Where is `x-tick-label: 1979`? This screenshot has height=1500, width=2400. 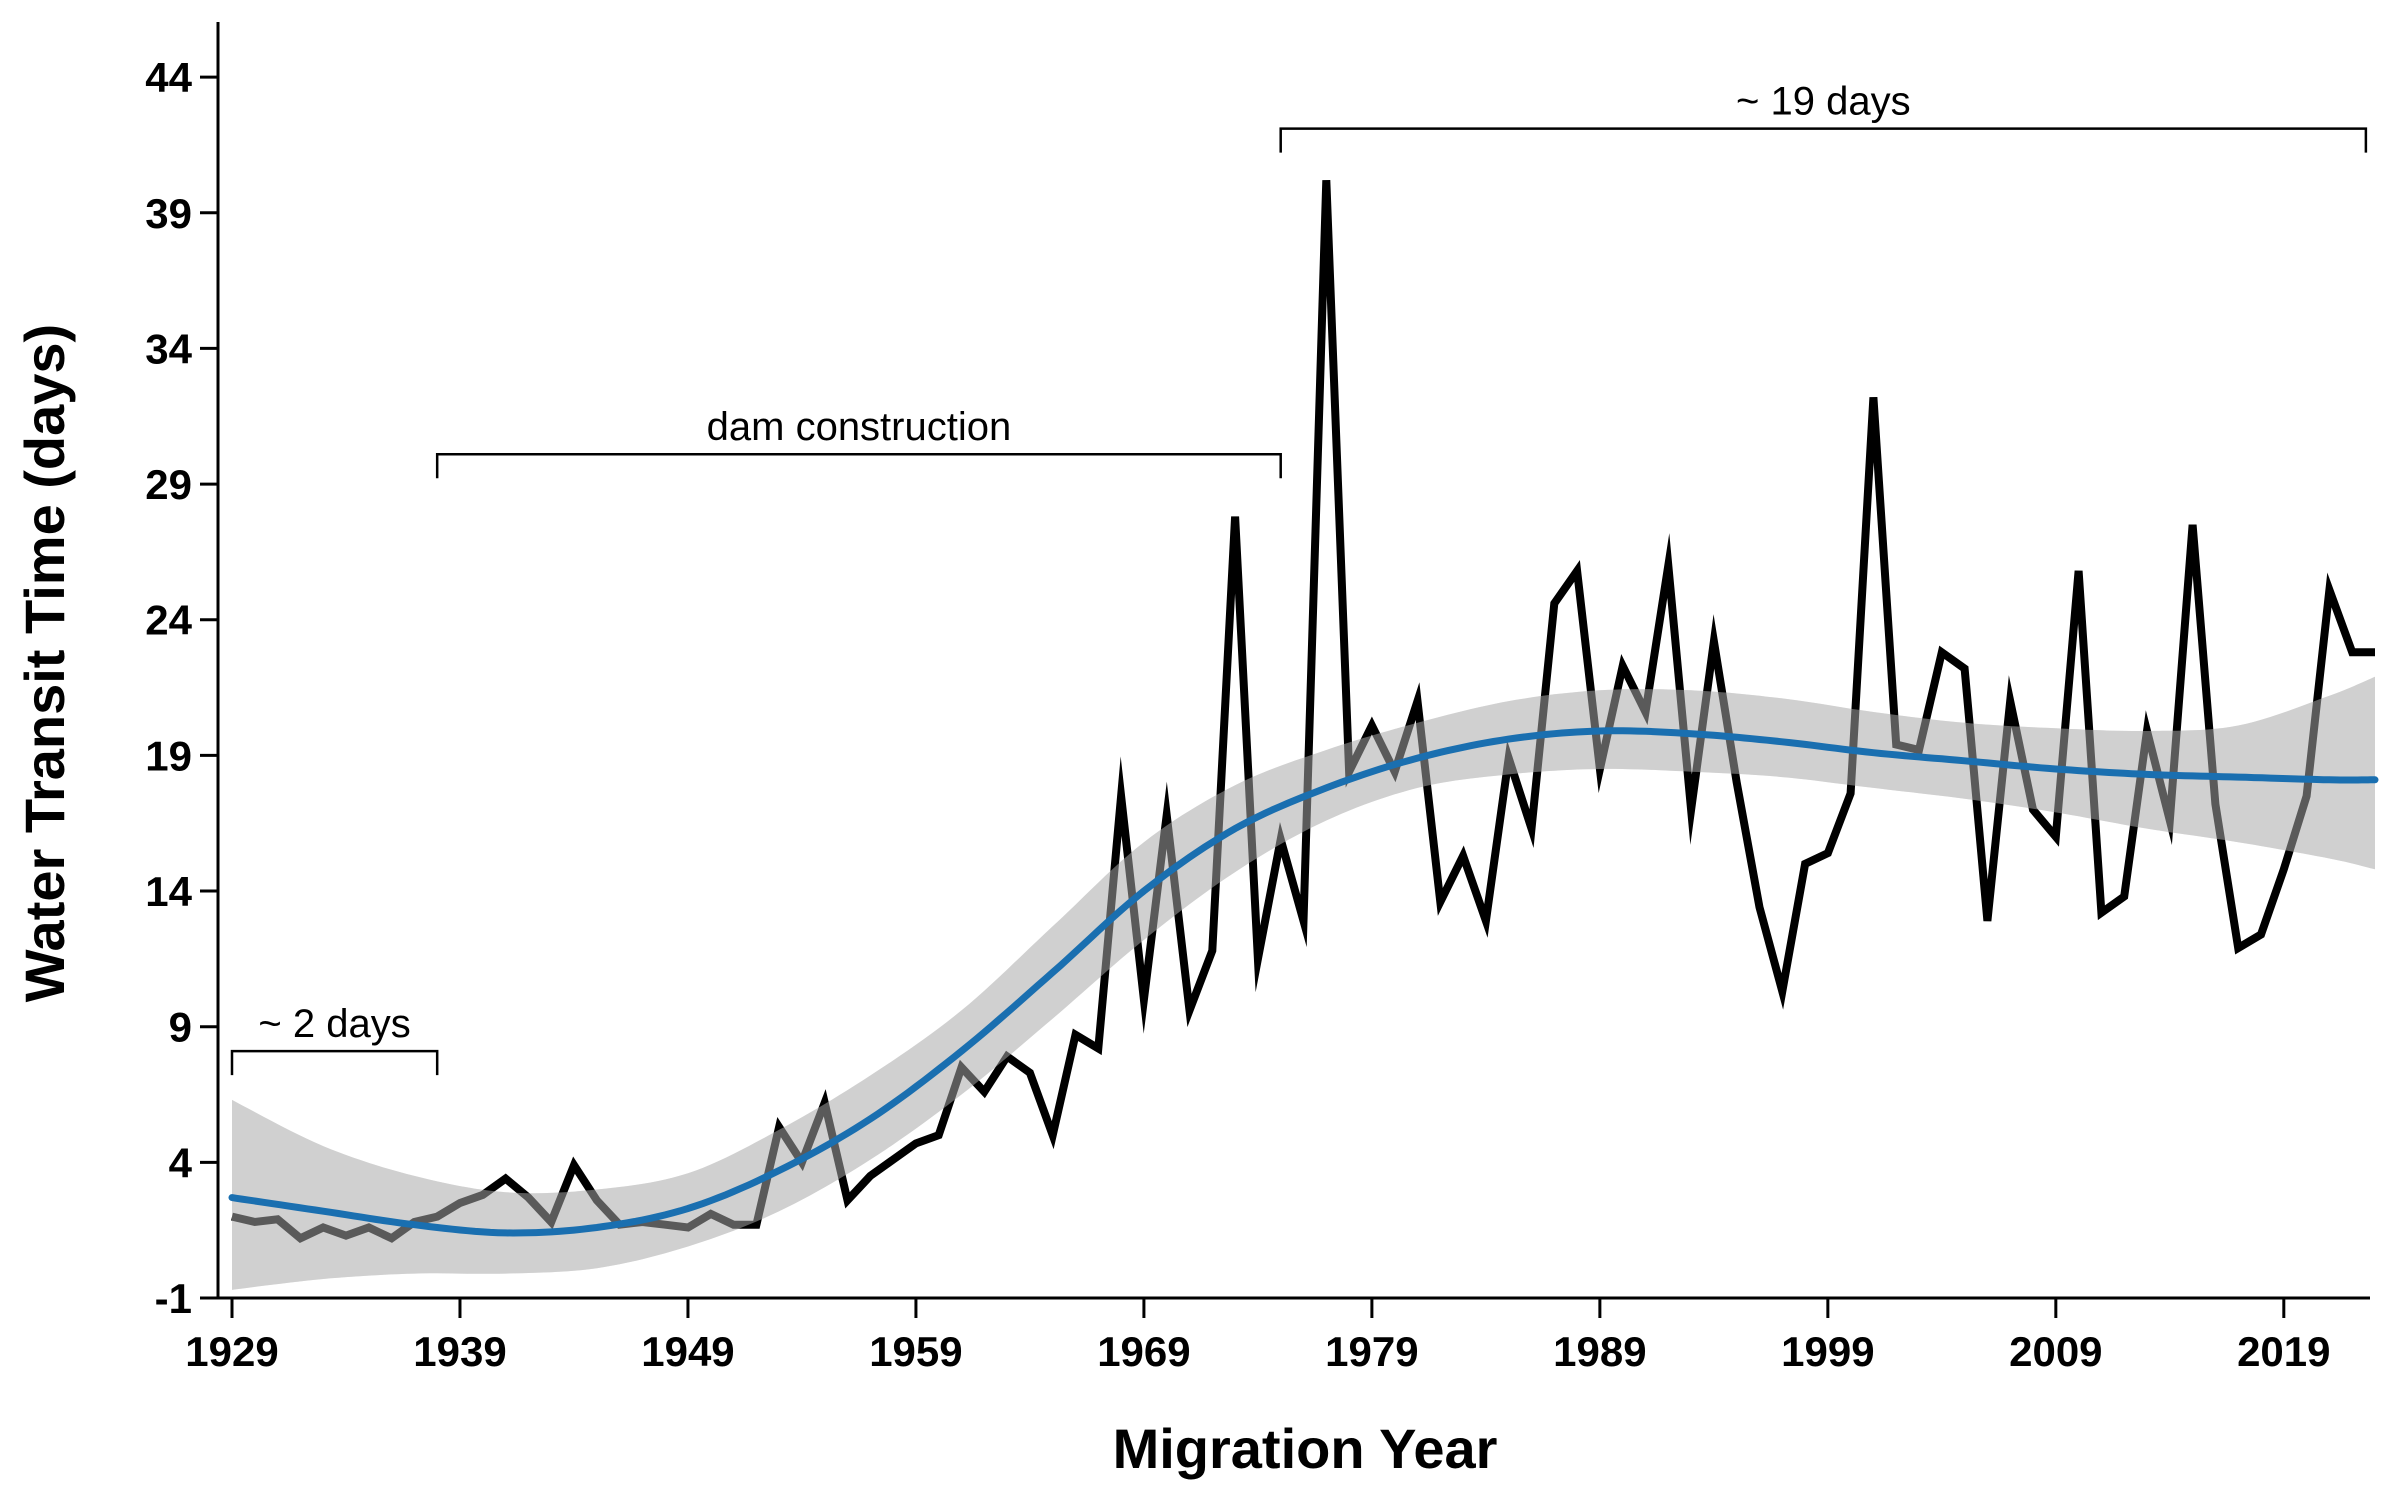 x-tick-label: 1979 is located at coordinates (1371, 1351).